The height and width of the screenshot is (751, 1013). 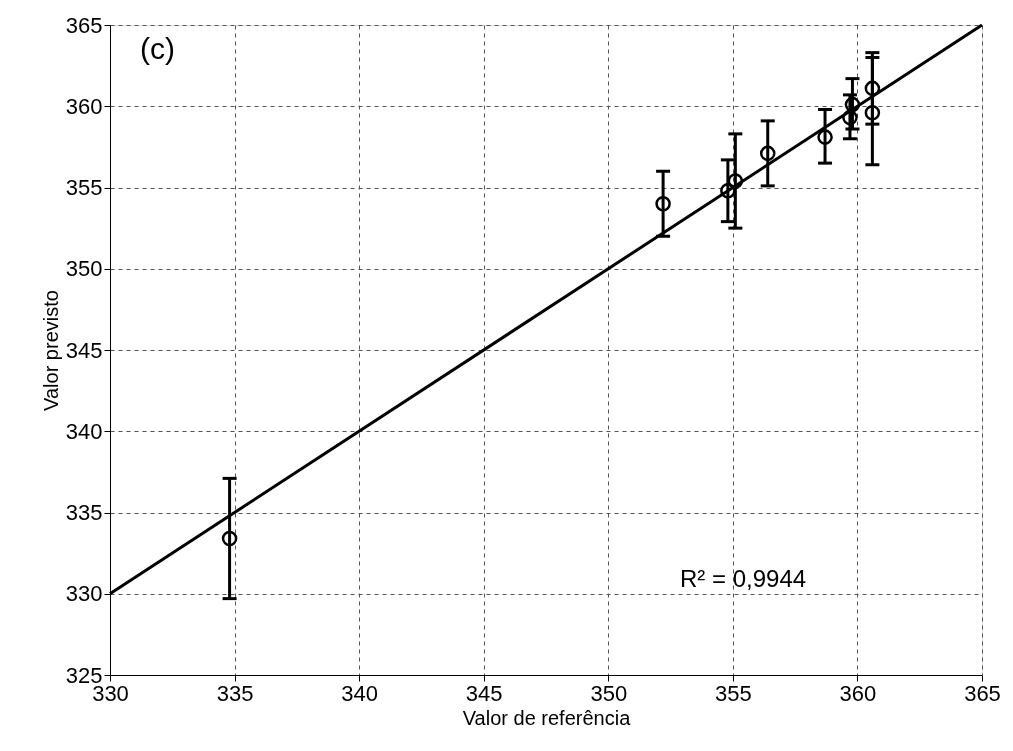 What do you see at coordinates (982, 693) in the screenshot?
I see `x-tick-label: 365` at bounding box center [982, 693].